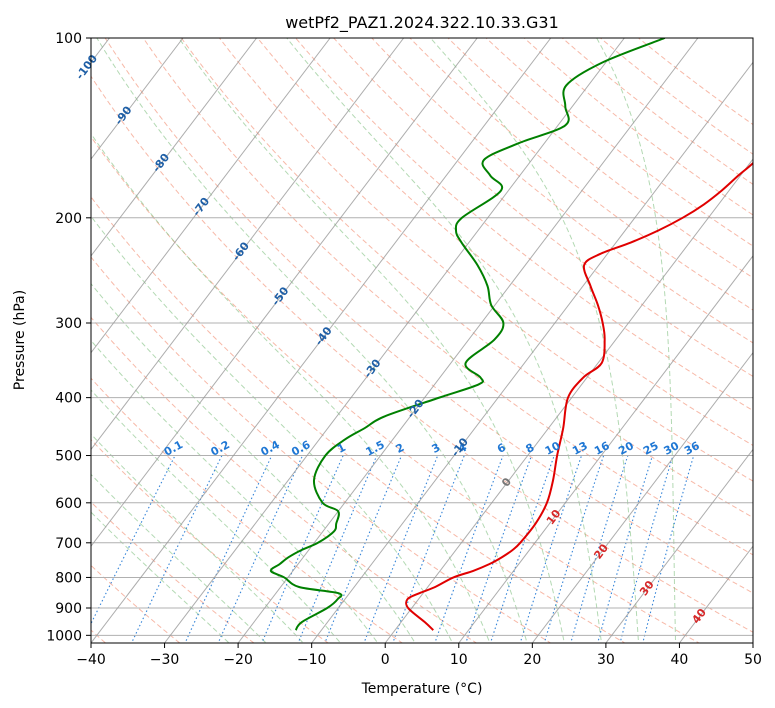 This screenshot has width=775, height=708. Describe the element at coordinates (68, 324) in the screenshot. I see `y-tick-label: 300` at that location.